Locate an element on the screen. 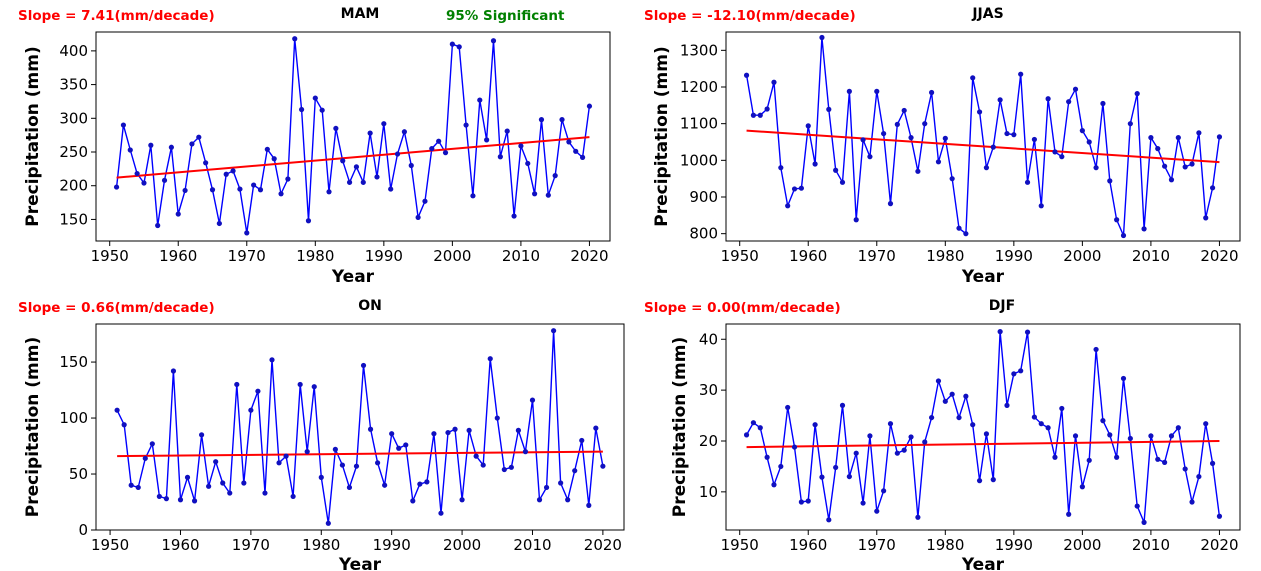 Image resolution: width=1261 pixels, height=571 pixels. slope-label: Slope = 7.41(mm/decade) is located at coordinates (116, 16).